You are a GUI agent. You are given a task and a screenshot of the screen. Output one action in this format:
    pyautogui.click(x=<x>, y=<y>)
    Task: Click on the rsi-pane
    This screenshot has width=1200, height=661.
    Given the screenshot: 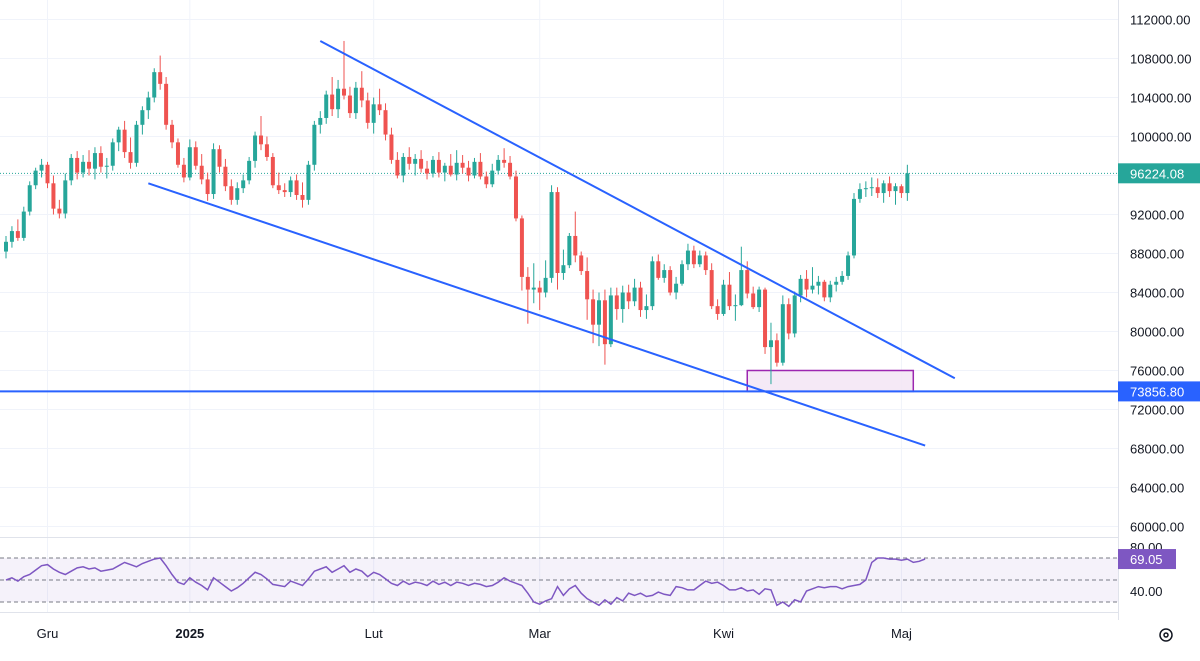 What is the action you would take?
    pyautogui.click(x=559, y=582)
    